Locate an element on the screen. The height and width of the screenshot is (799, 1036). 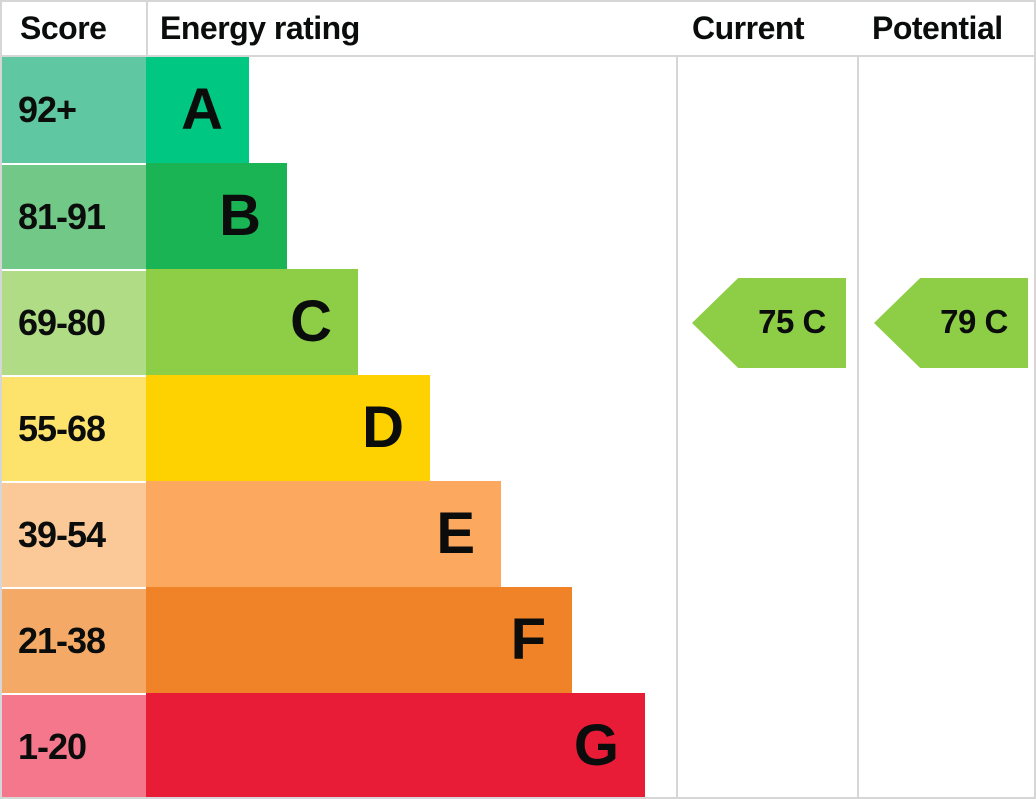
band-row-e: 39-54 E is located at coordinates (518, 534).